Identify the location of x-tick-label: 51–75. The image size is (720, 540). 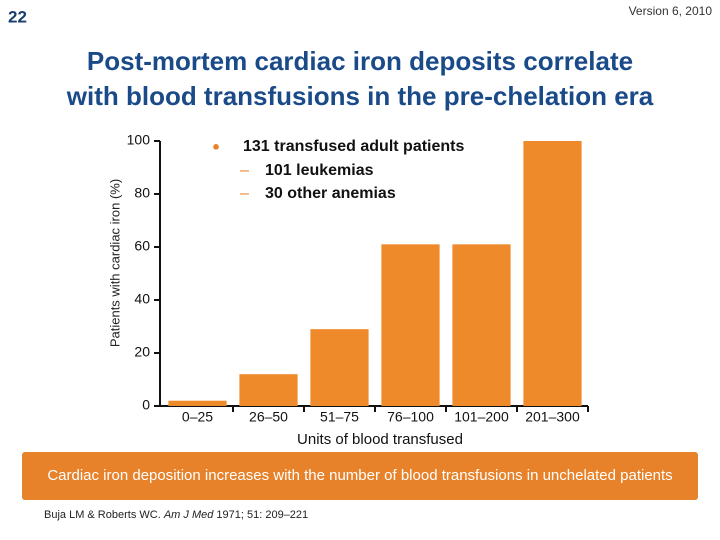
(339, 417).